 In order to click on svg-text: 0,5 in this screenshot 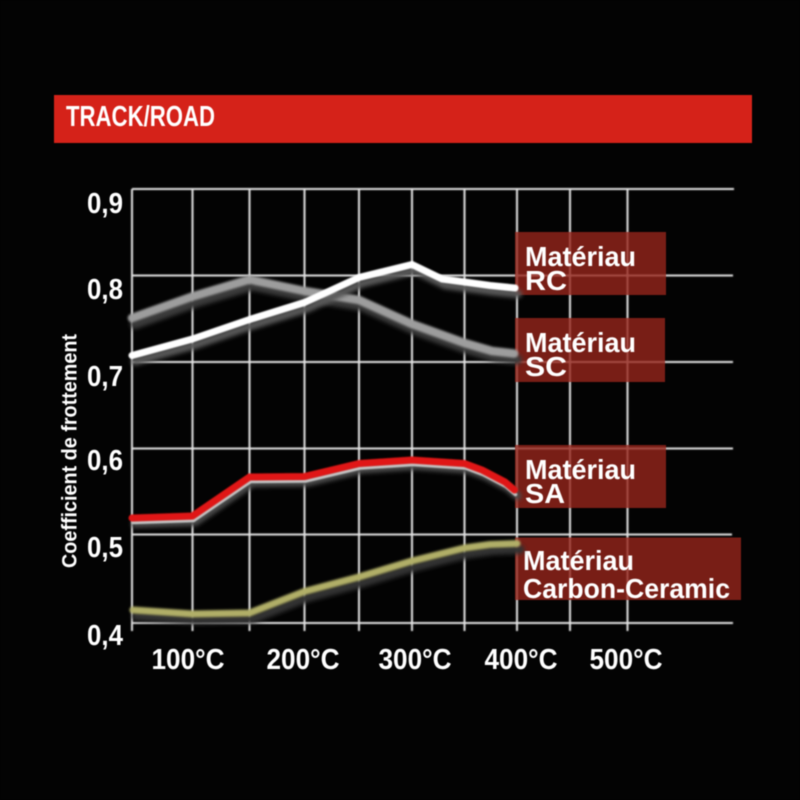, I will do `click(105, 548)`.